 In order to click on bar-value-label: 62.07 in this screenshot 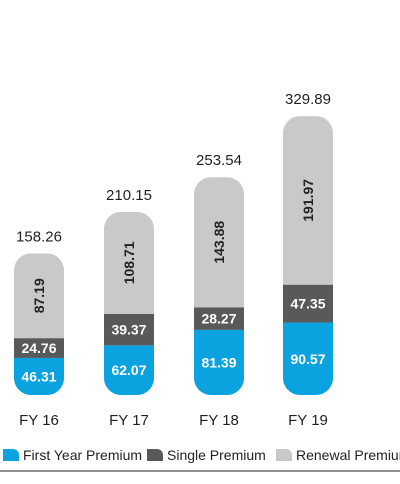, I will do `click(128, 370)`.